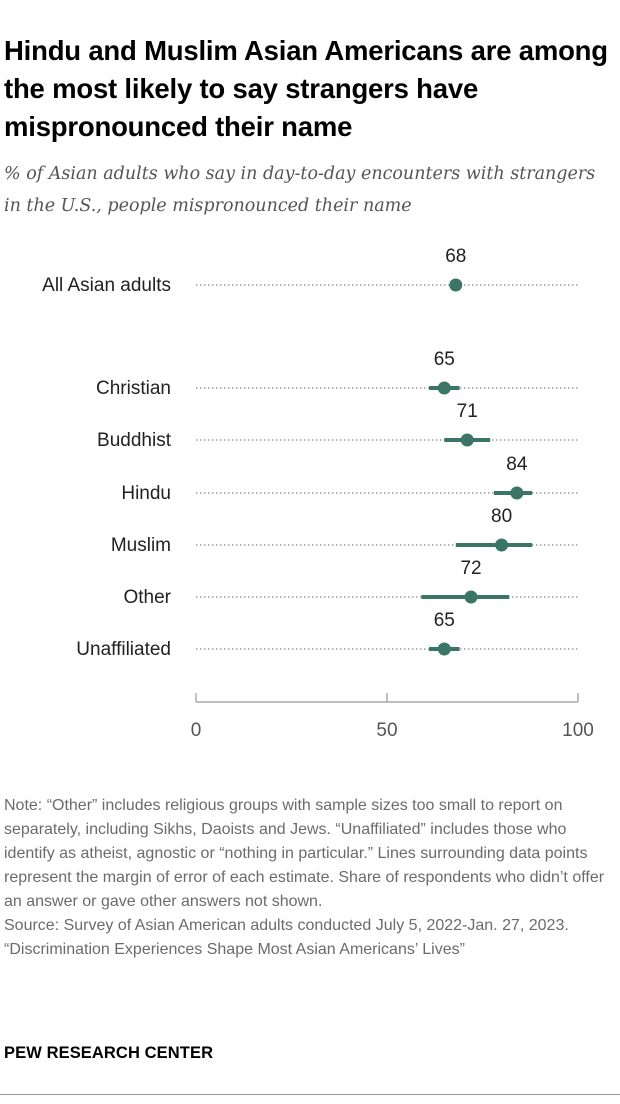  What do you see at coordinates (344, 531) in the screenshot?
I see `row-muslim: Muslim 80` at bounding box center [344, 531].